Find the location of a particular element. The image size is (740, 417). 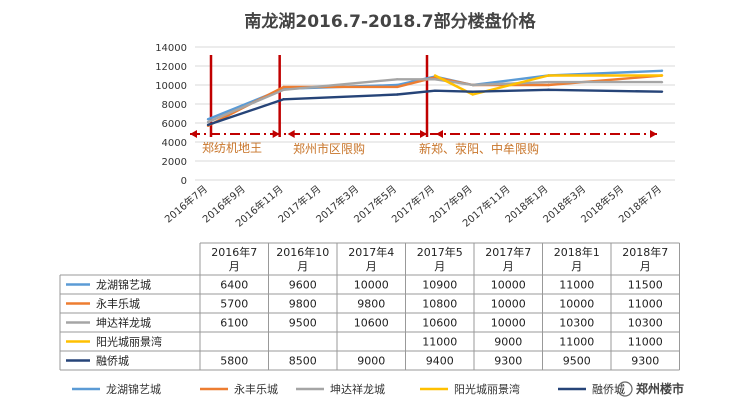

annotation-lines is located at coordinates (423, 96).